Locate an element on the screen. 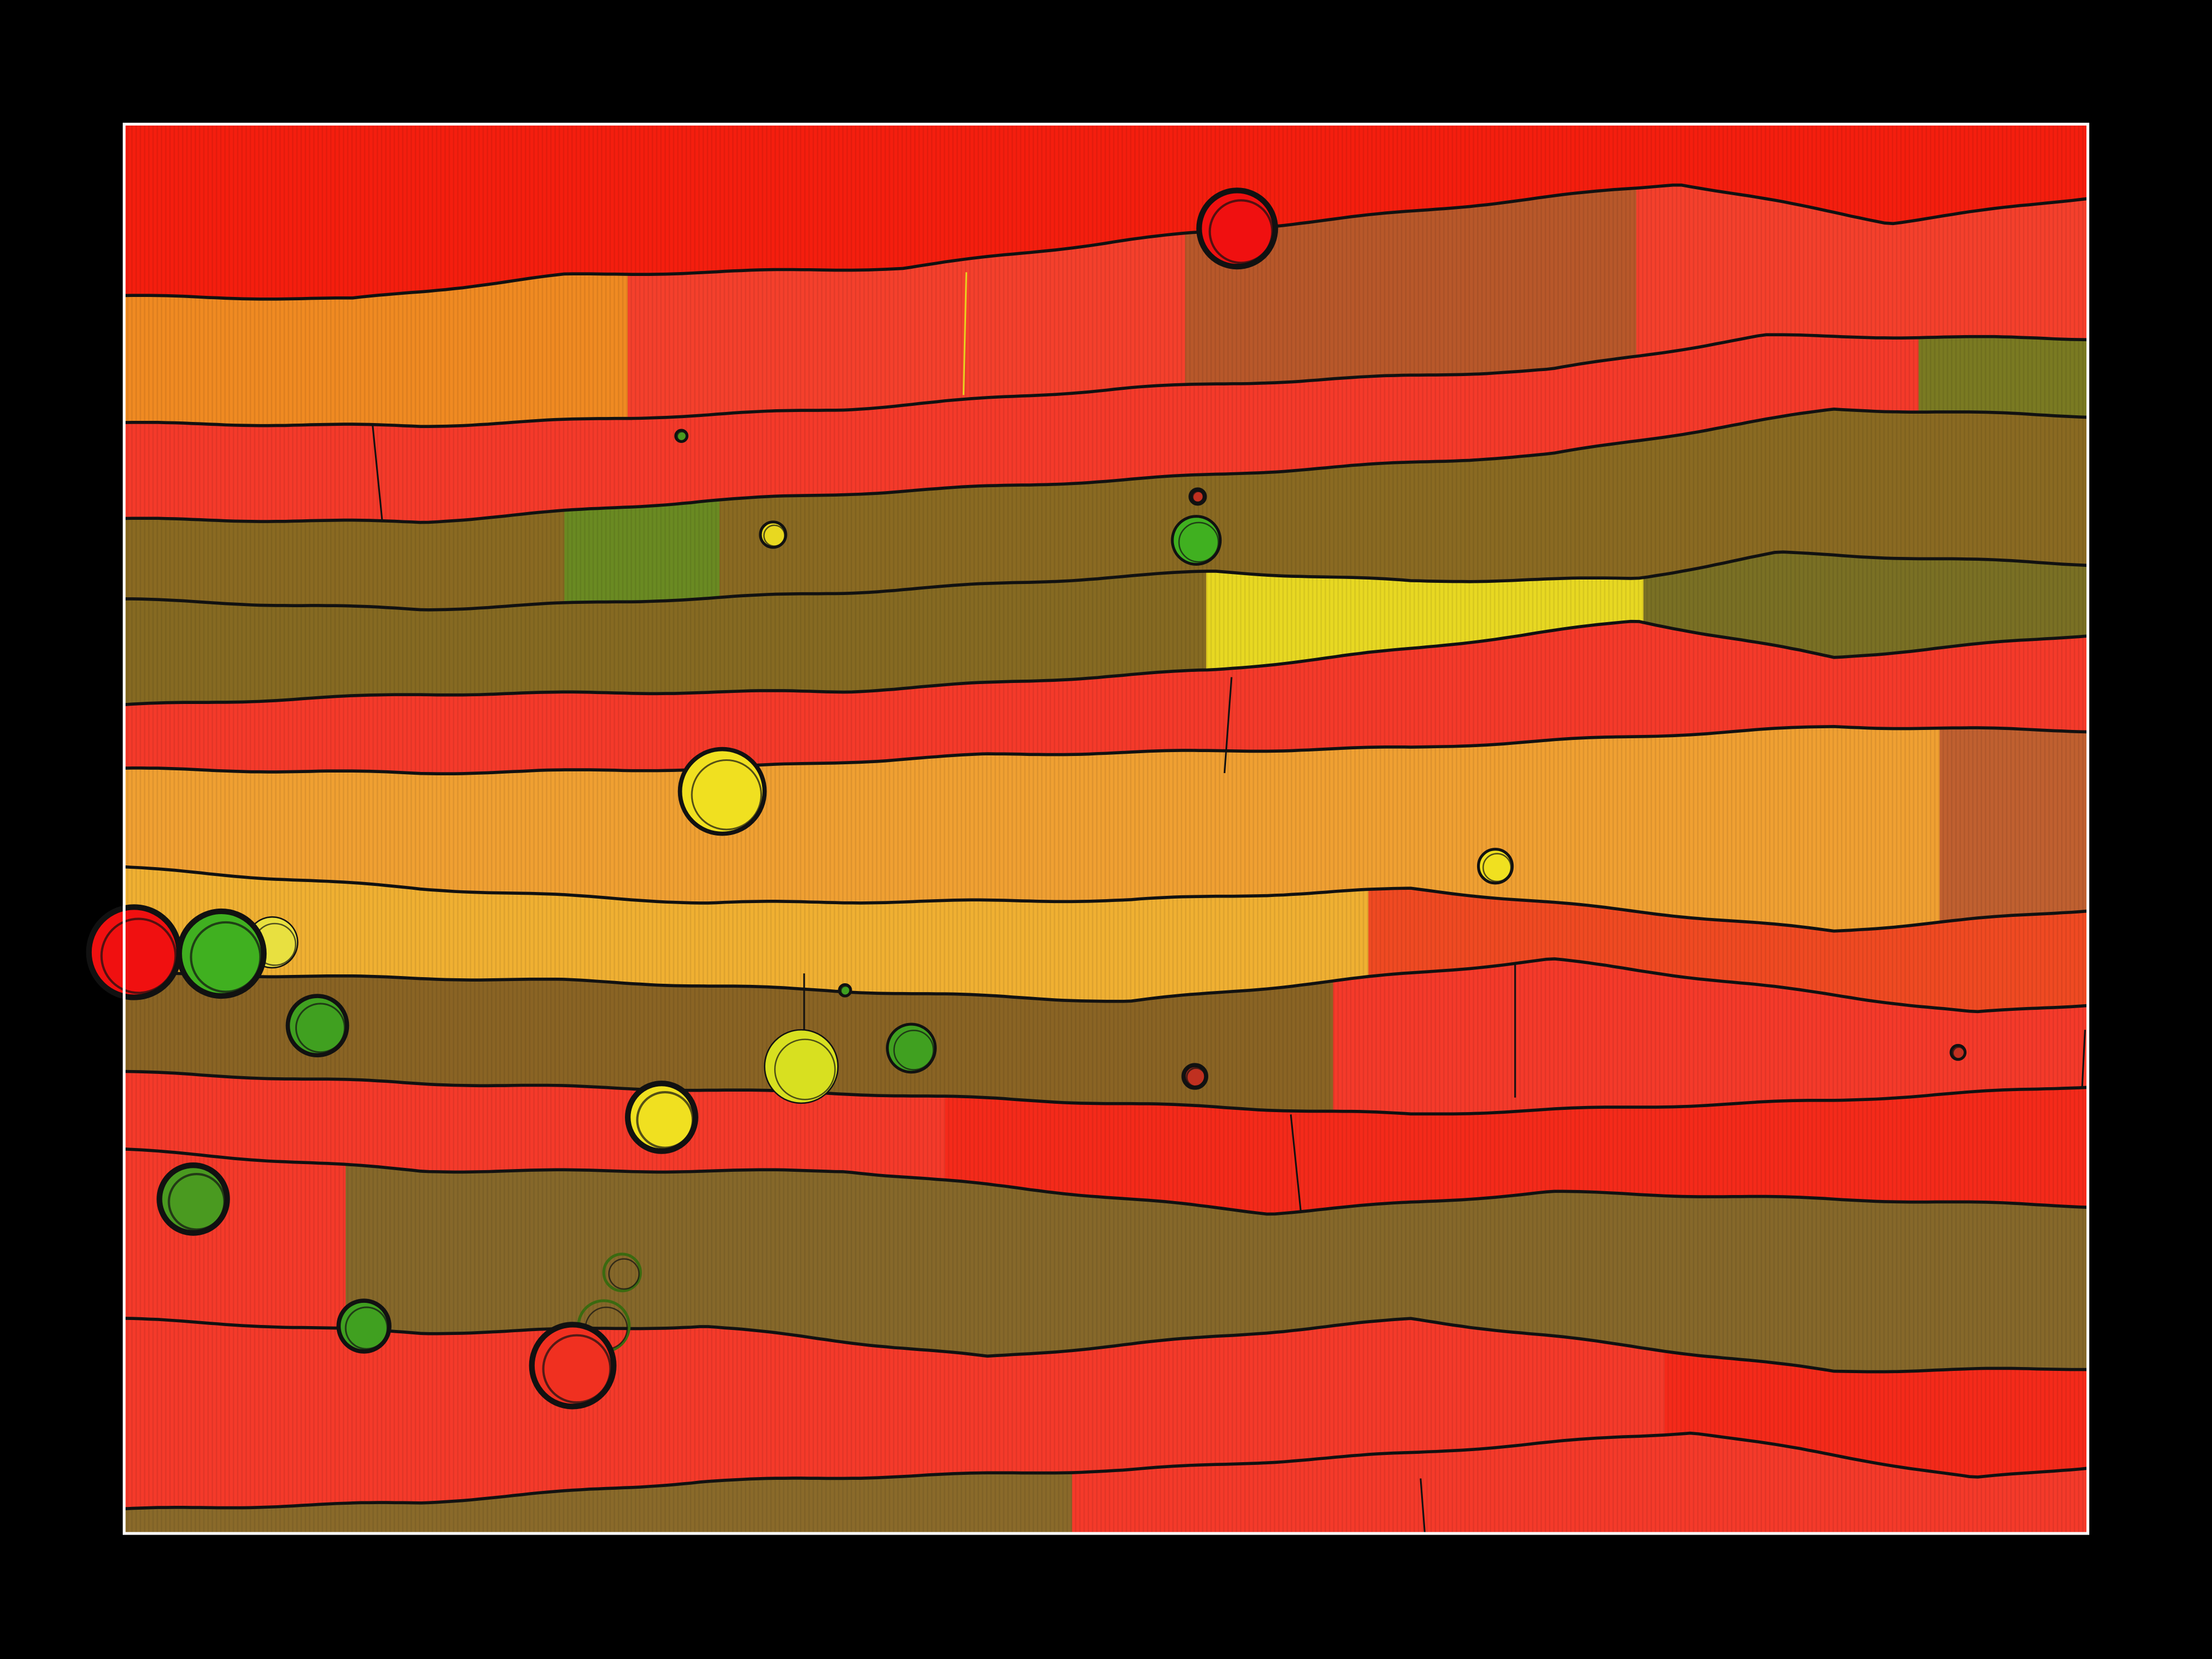 The width and height of the screenshot is (2212, 1659). circle is located at coordinates (622, 1272).